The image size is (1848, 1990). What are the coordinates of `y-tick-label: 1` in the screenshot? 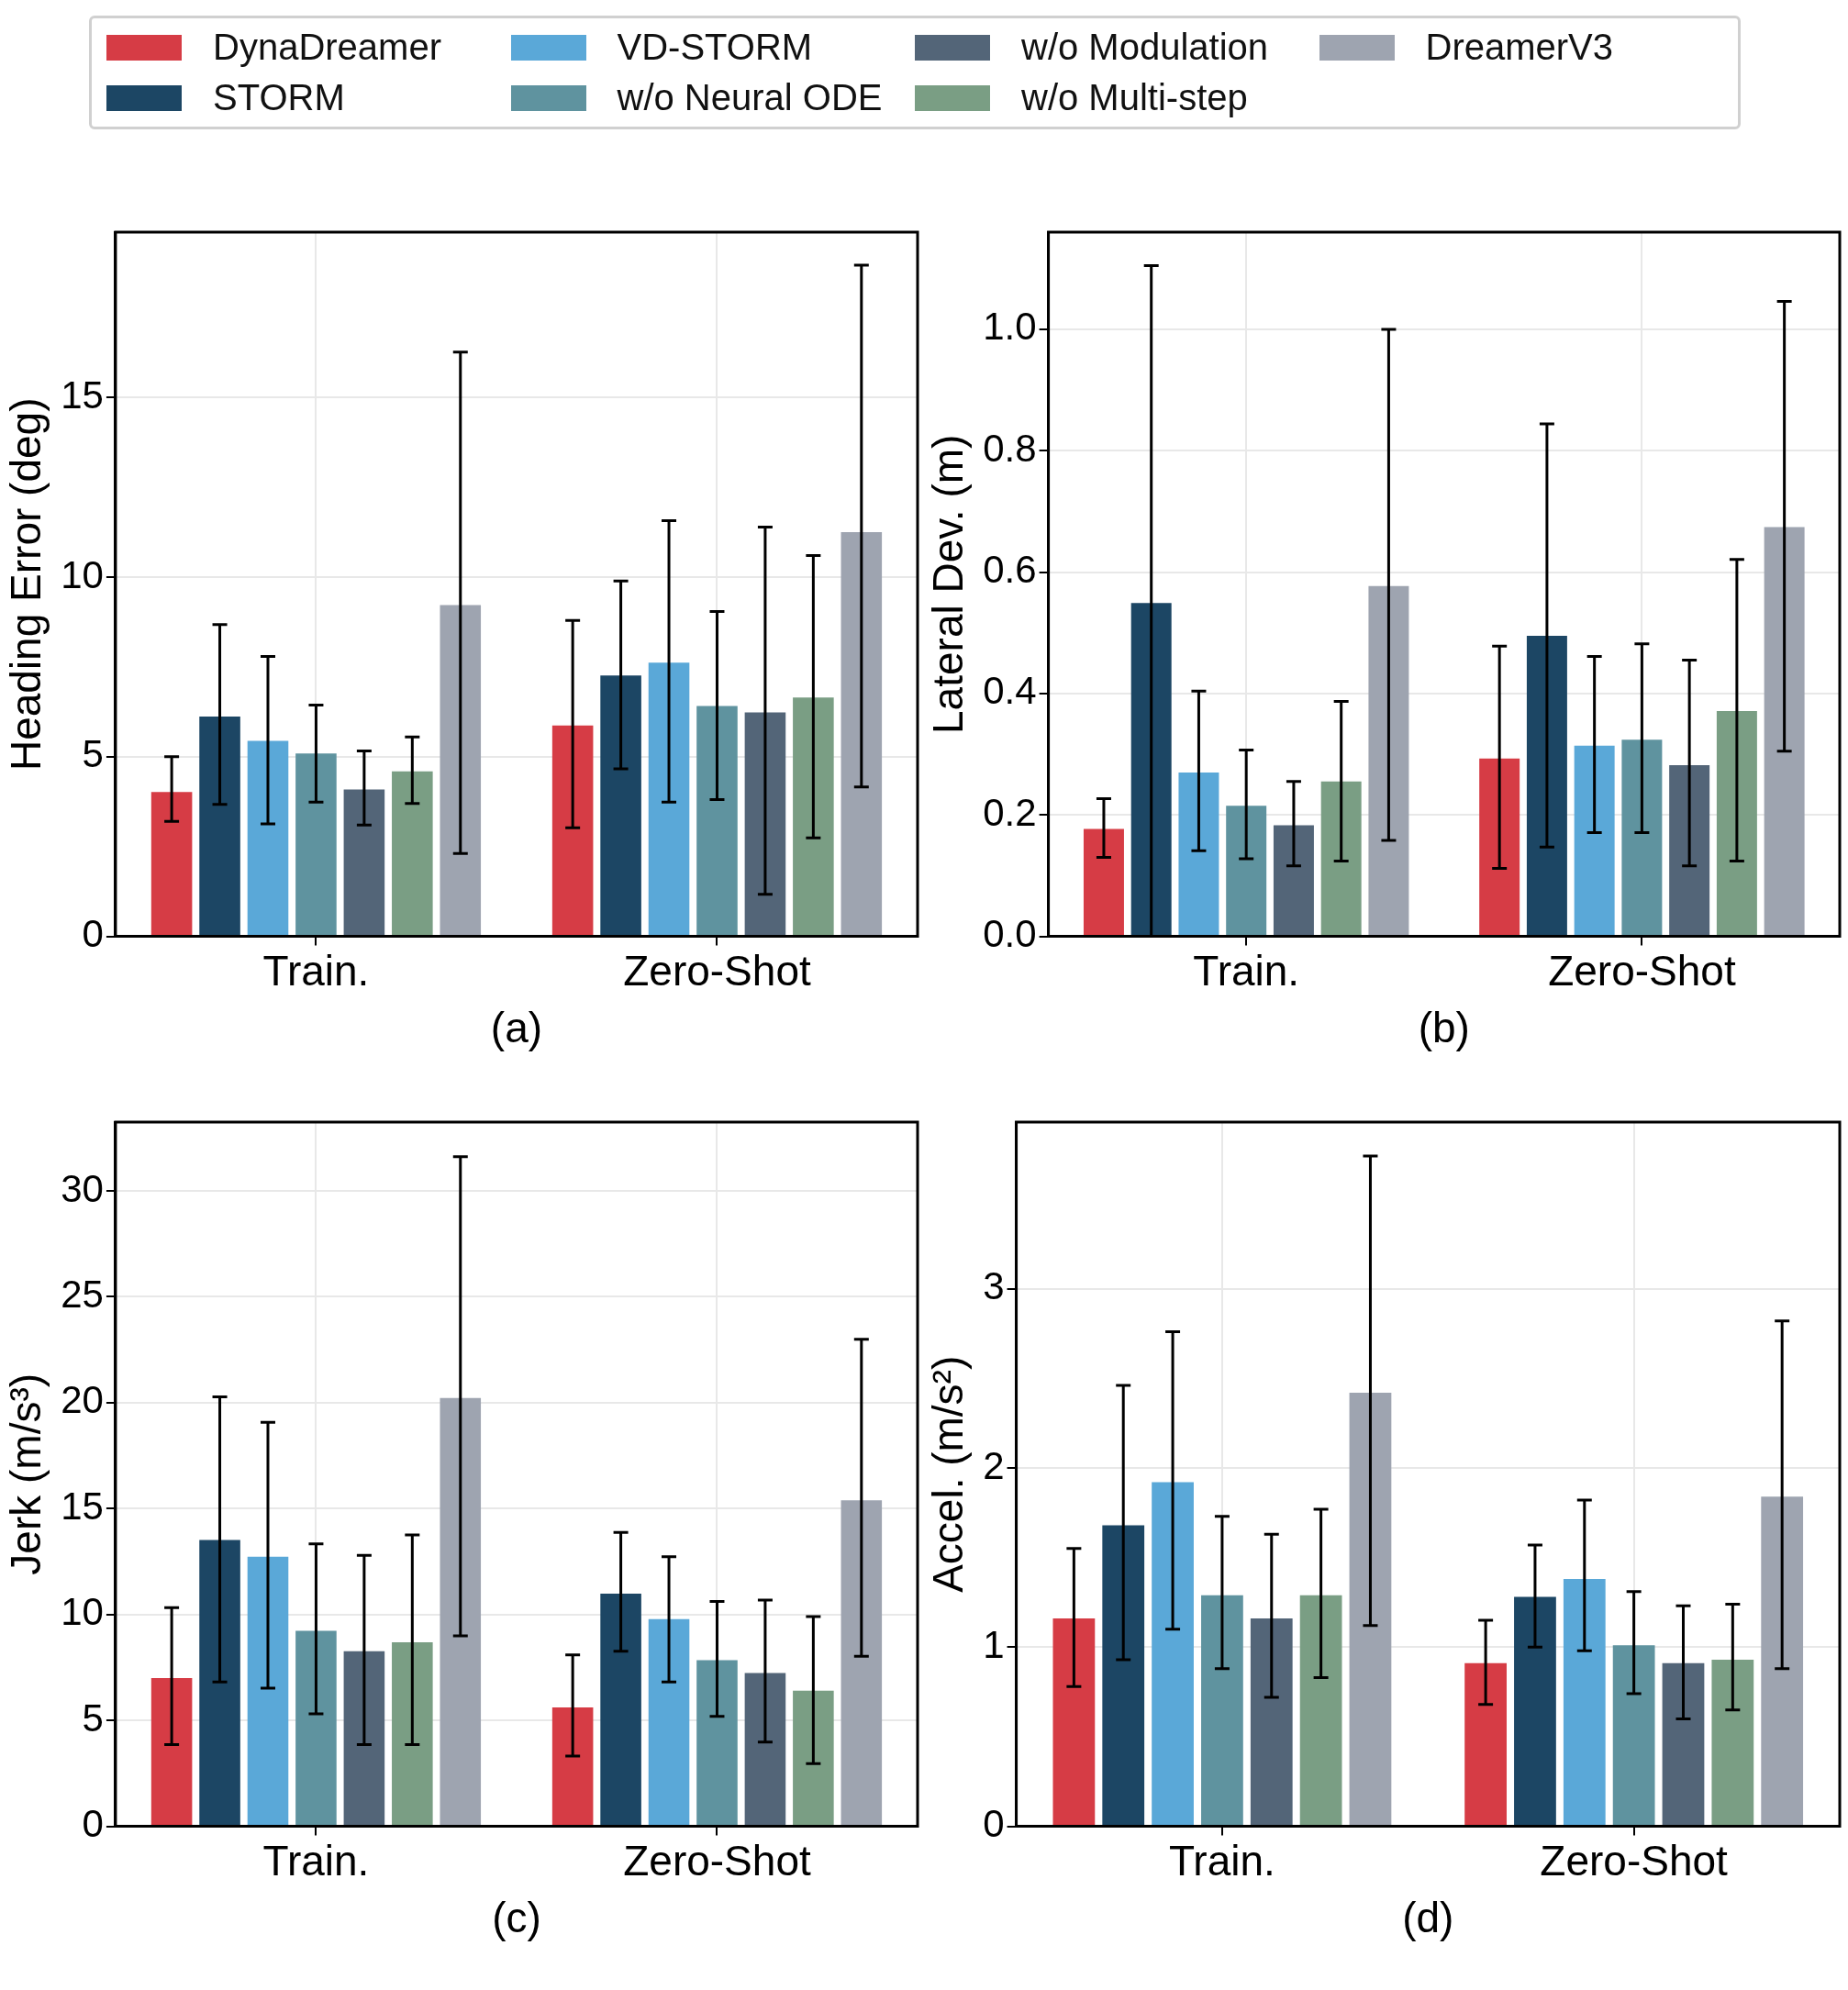 It's located at (994, 1644).